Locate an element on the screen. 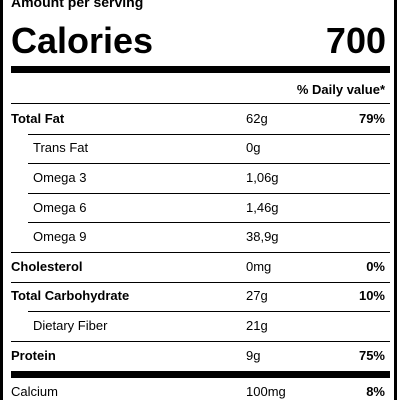 The image size is (400, 400). row-daily-value: 8% is located at coordinates (375, 392).